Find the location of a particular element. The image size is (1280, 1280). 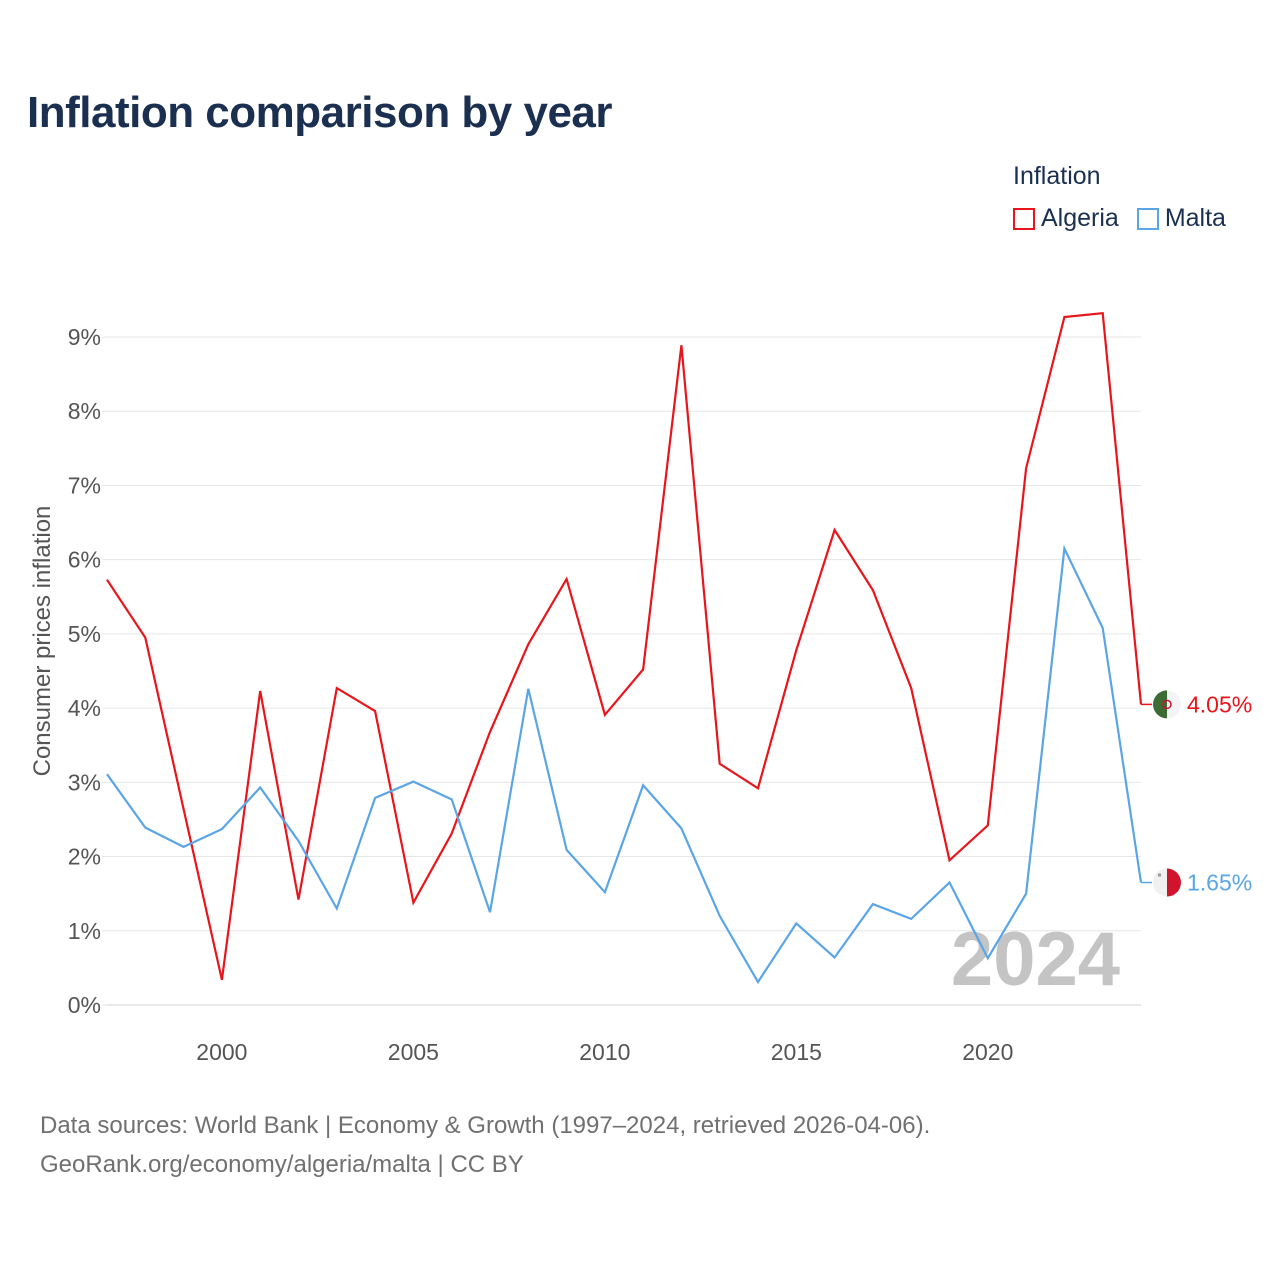

y-tick-label: 4% is located at coordinates (84, 708).